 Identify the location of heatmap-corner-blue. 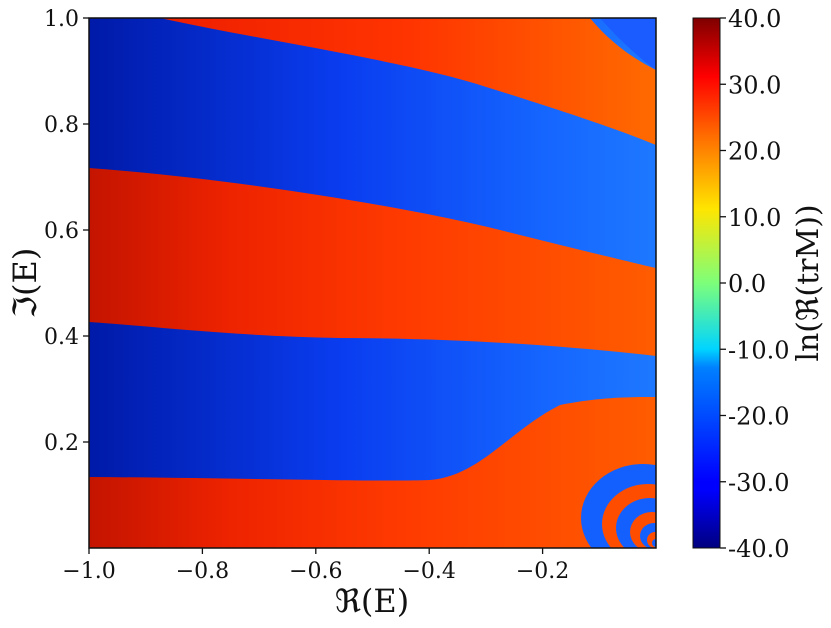
(628, 44).